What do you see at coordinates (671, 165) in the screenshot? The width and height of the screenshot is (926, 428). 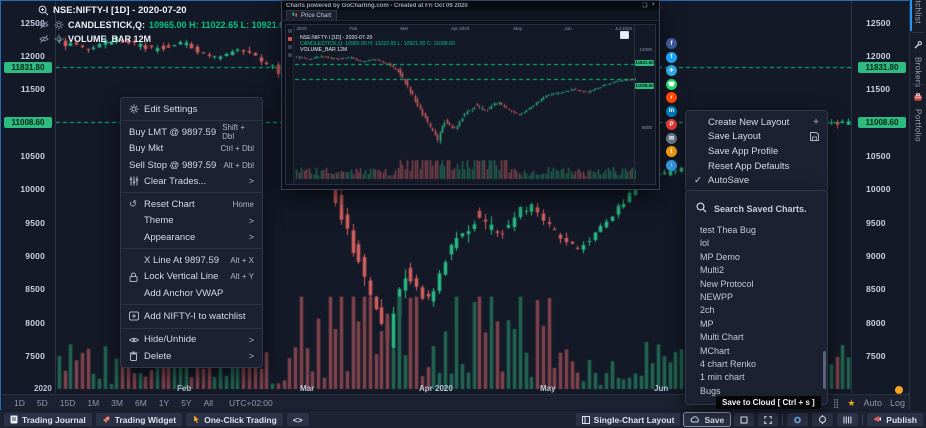 I see `share-download-icon: ↓` at bounding box center [671, 165].